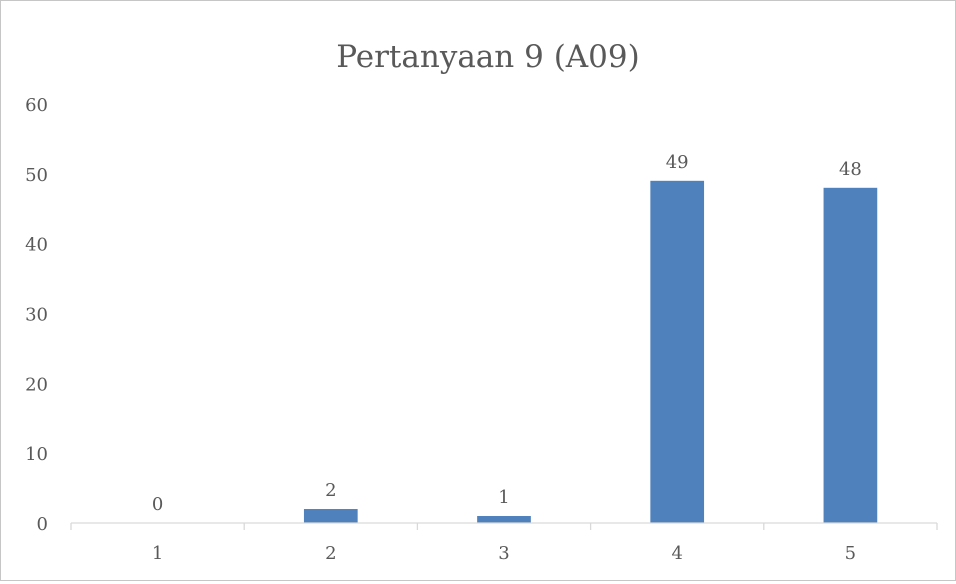 Image resolution: width=956 pixels, height=584 pixels. I want to click on x-axis-ticks, so click(504, 526).